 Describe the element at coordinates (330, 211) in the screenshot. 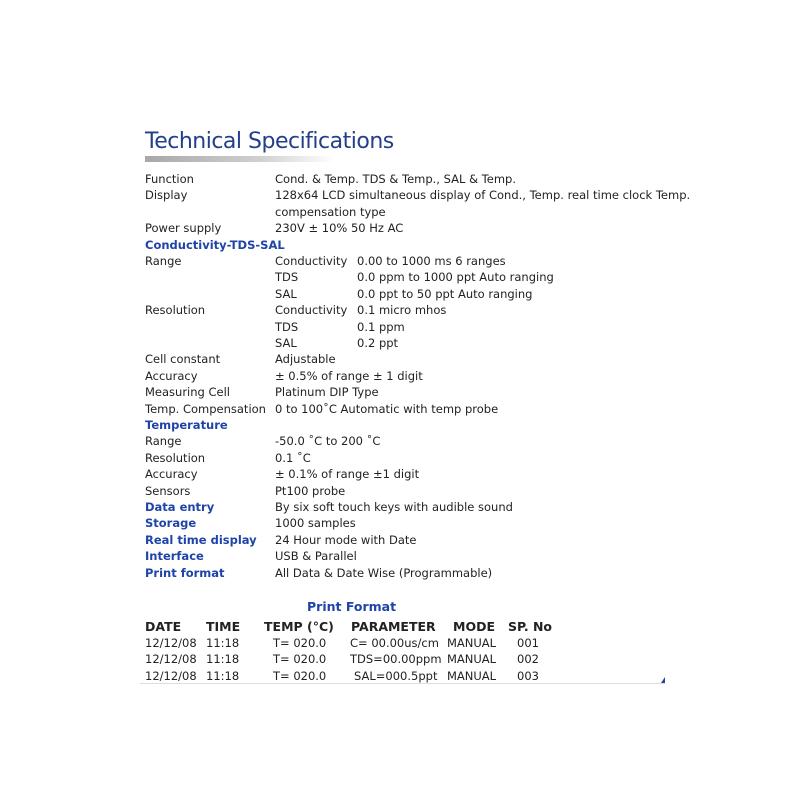

I see `spec-value: compensation type` at that location.